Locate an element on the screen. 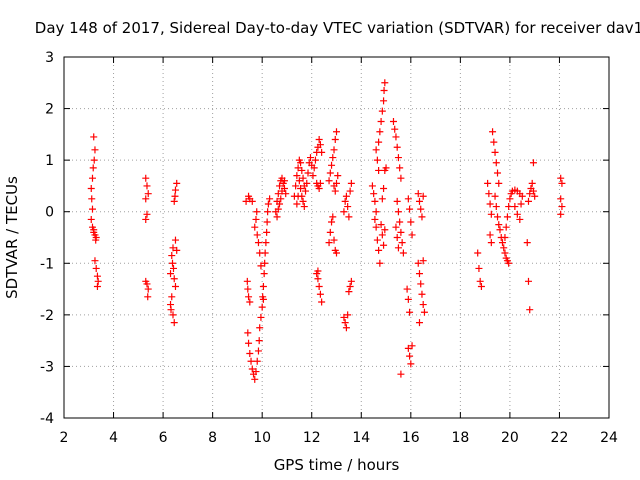  y-tick-label: 2 is located at coordinates (49, 110).